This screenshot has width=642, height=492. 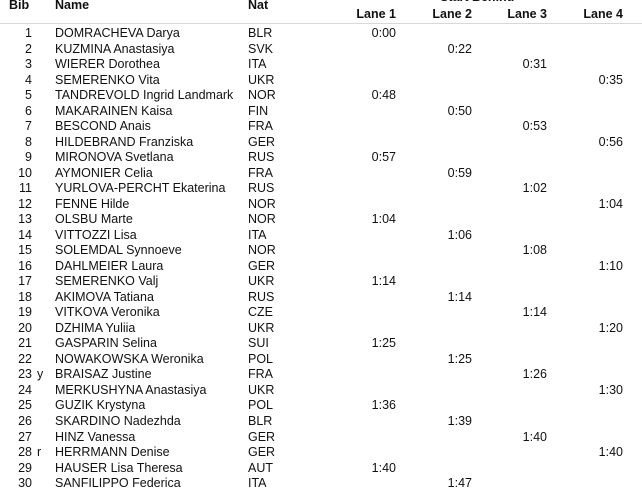 I want to click on bib: 7, so click(x=28, y=126).